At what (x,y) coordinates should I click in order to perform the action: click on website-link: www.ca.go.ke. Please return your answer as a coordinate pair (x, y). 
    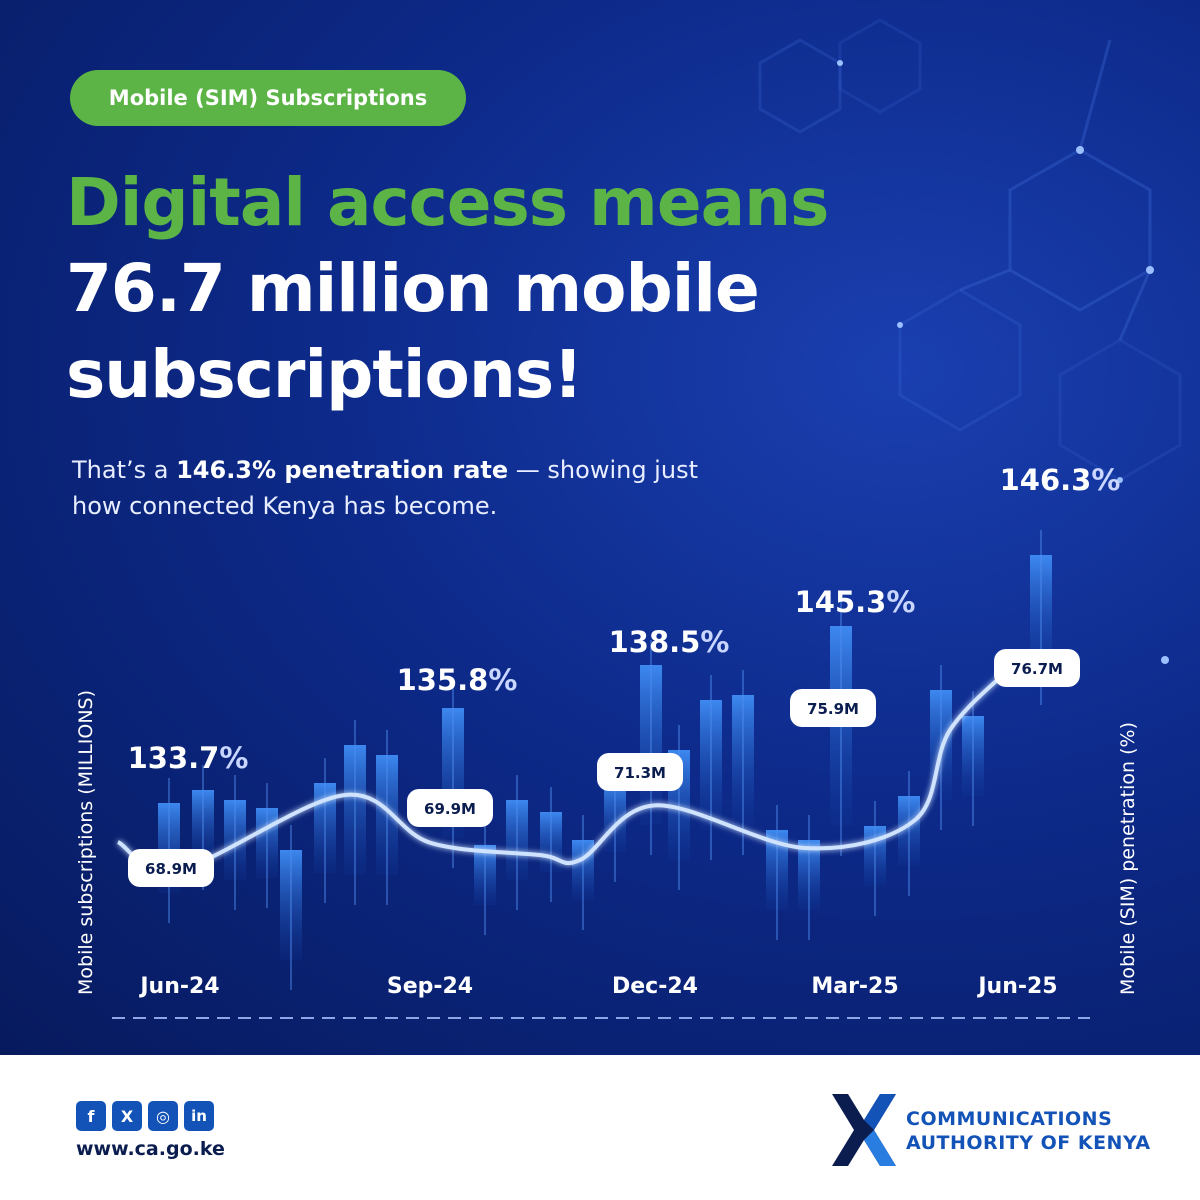
    Looking at the image, I should click on (150, 1149).